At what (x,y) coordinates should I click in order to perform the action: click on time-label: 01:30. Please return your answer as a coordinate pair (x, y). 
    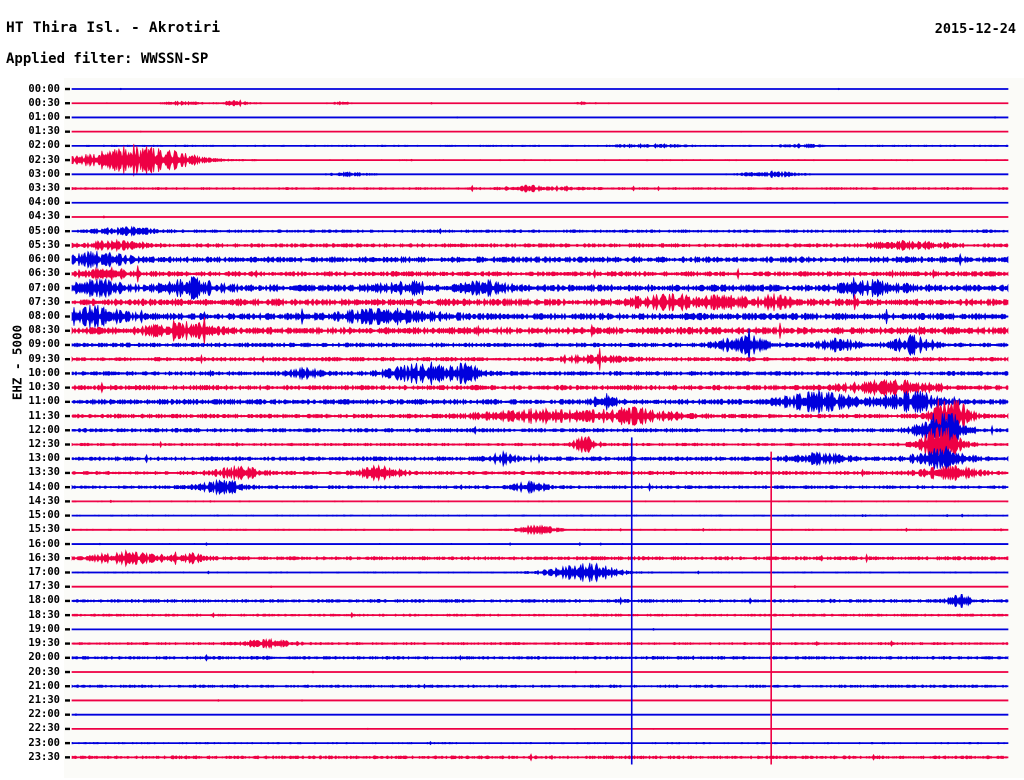
    Looking at the image, I should click on (44, 131).